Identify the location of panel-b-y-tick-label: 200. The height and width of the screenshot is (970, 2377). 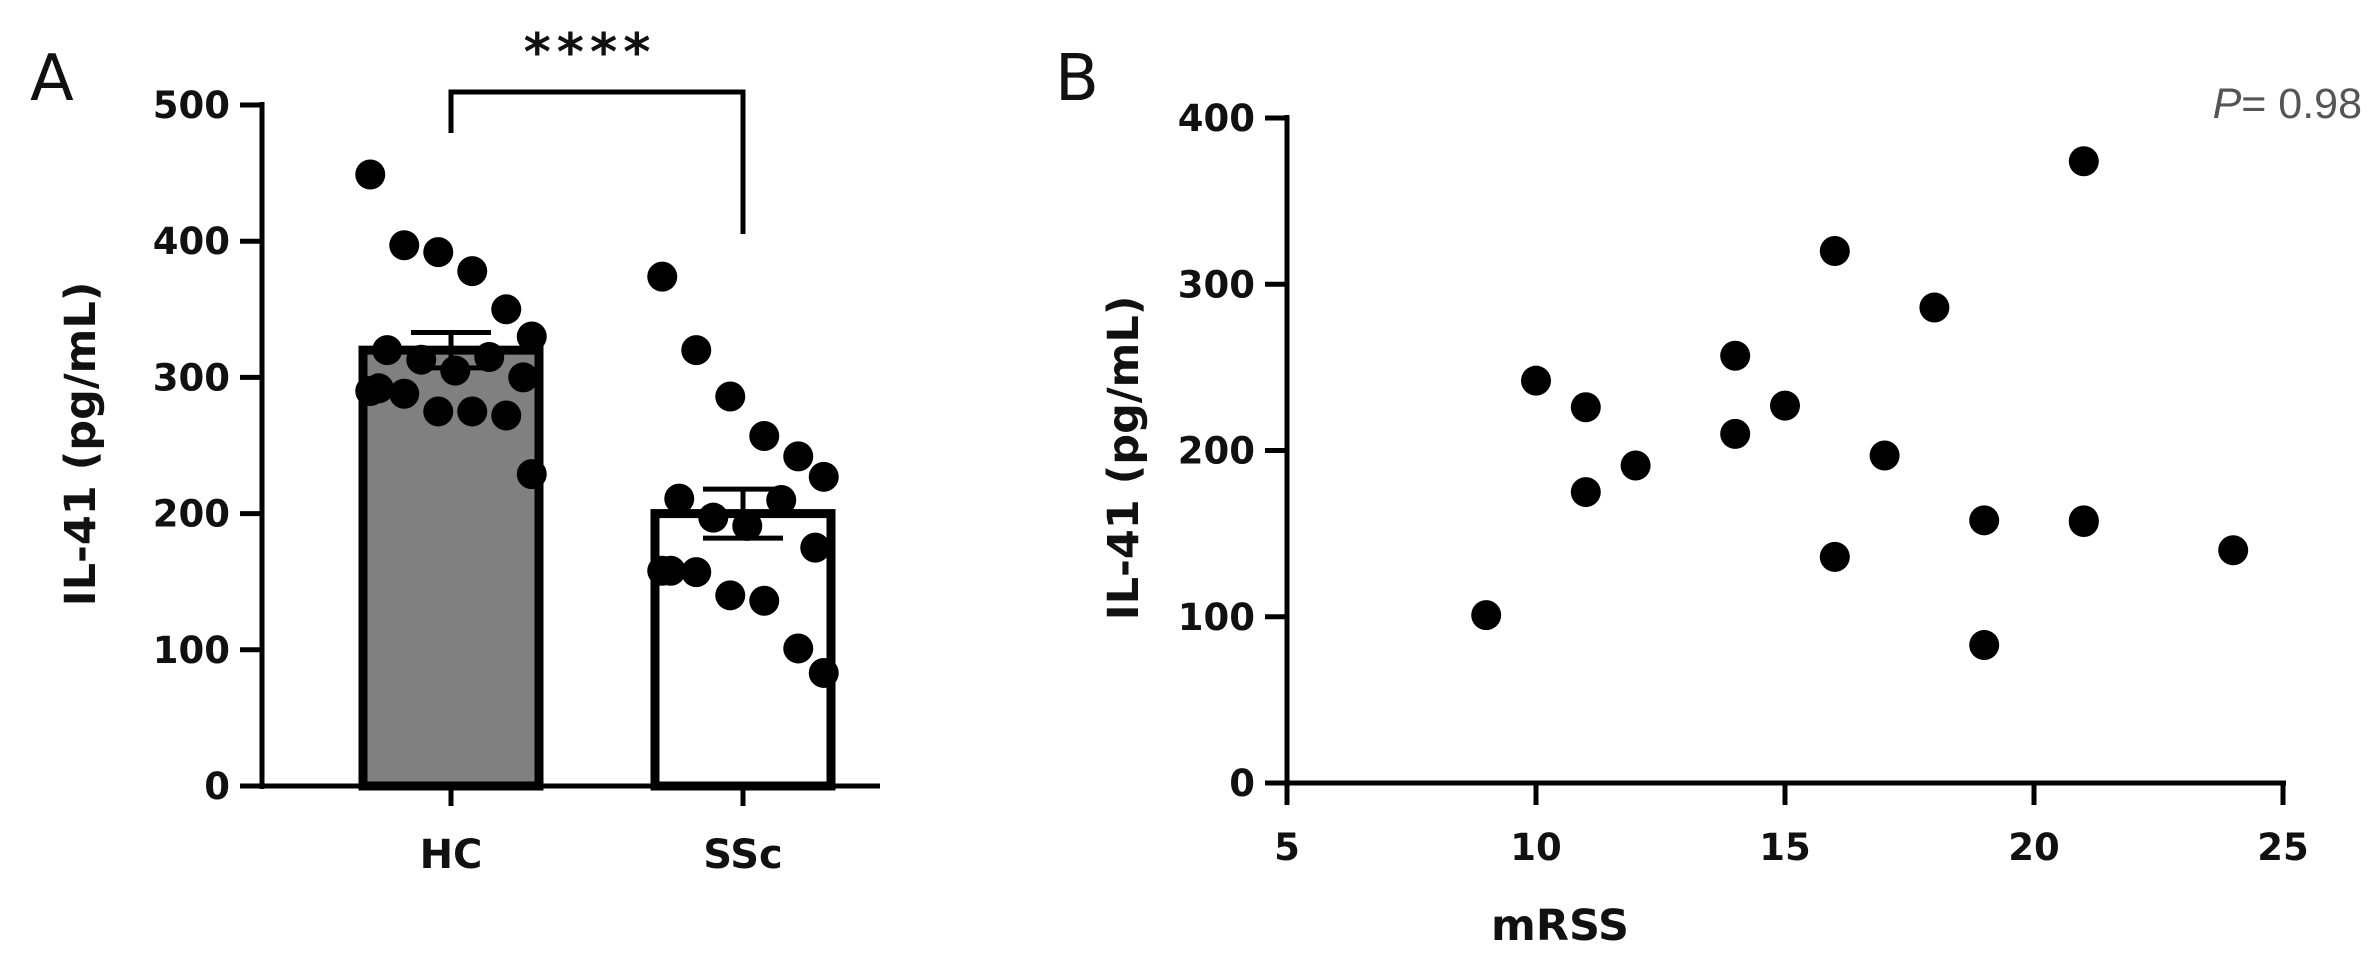
(1216, 451).